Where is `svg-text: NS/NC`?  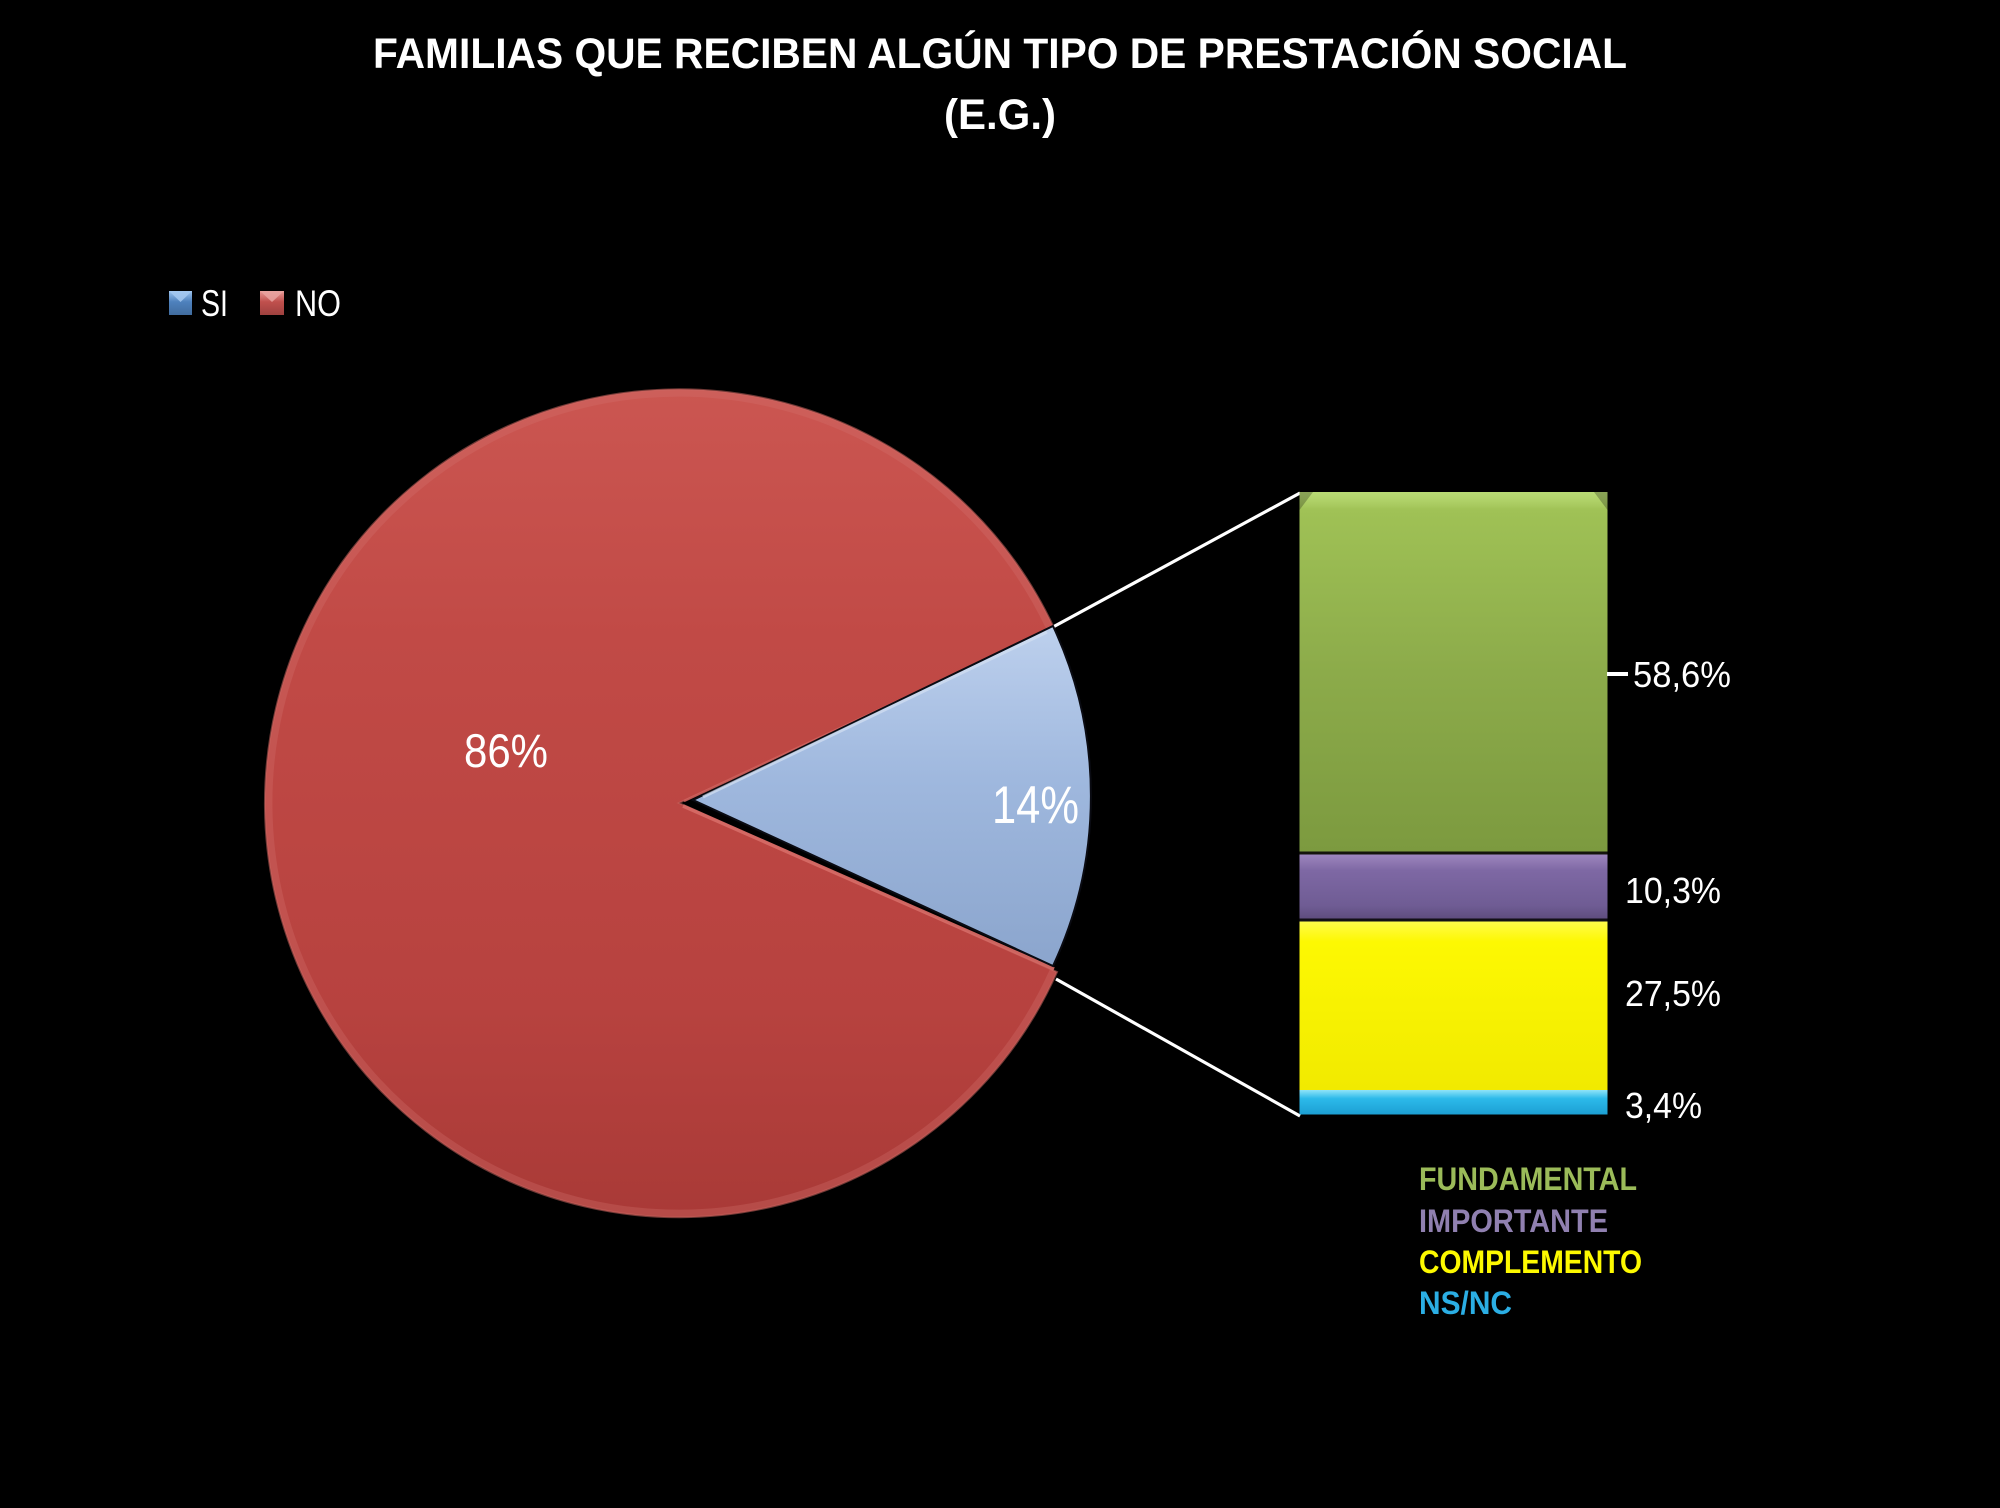
svg-text: NS/NC is located at coordinates (1465, 1303).